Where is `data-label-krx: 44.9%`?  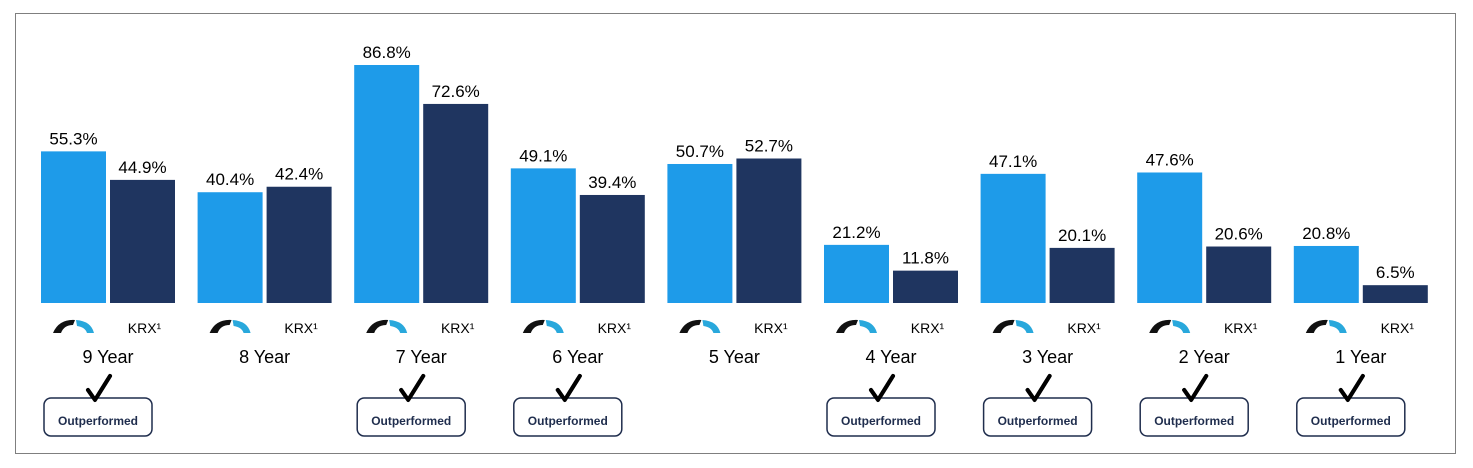 data-label-krx: 44.9% is located at coordinates (142, 167).